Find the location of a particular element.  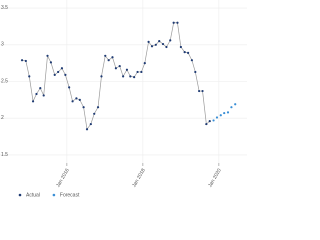

x-tick-label: Jan 2016 is located at coordinates (63, 177).